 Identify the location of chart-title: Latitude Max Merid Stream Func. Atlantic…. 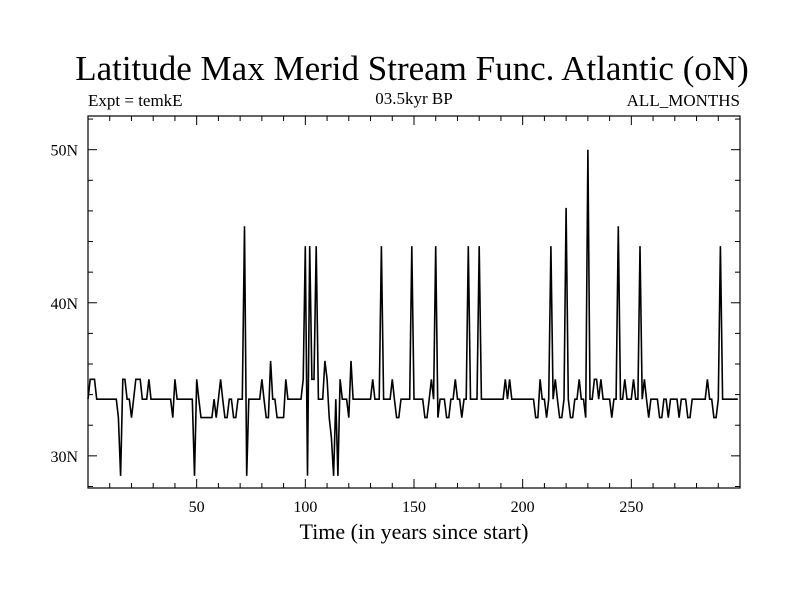
(412, 68).